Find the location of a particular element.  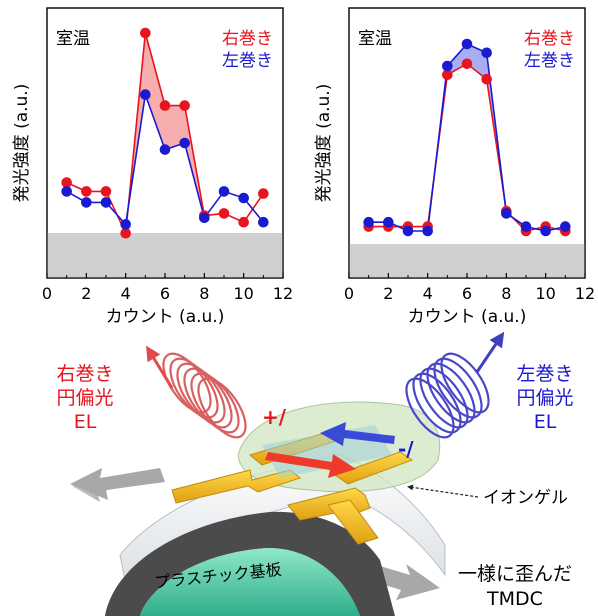

helix-left-circular is located at coordinates (447, 395).